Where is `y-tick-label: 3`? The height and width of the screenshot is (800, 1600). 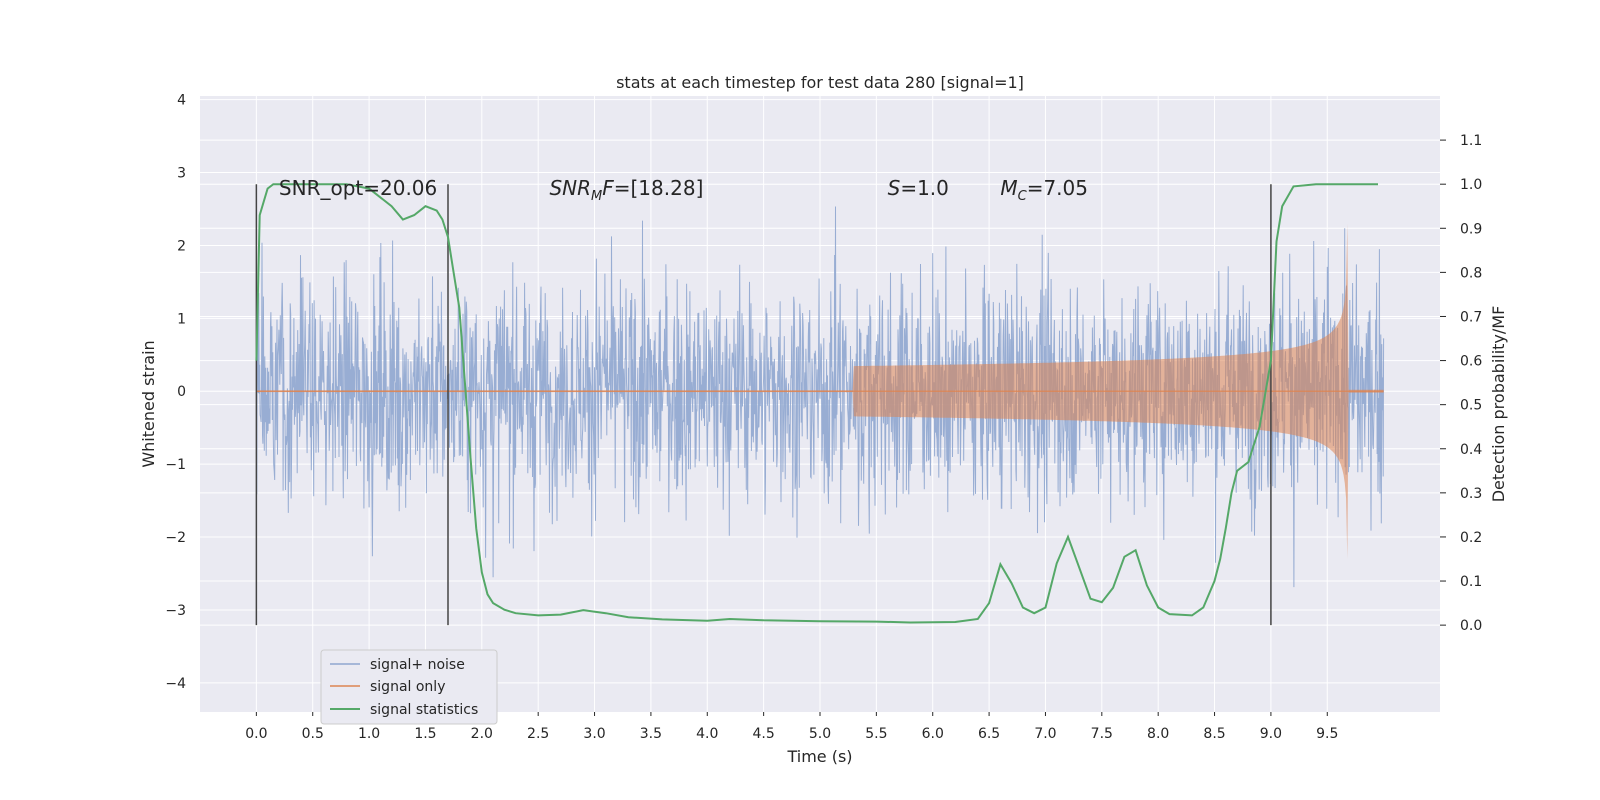 y-tick-label: 3 is located at coordinates (181, 174).